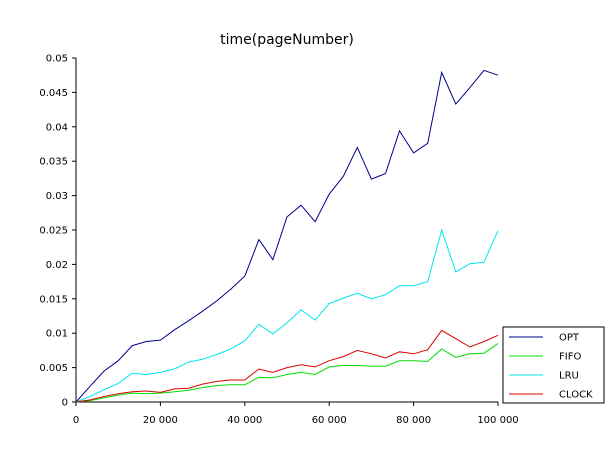 This screenshot has width=610, height=460. What do you see at coordinates (76, 420) in the screenshot?
I see `x-tick-label: 0` at bounding box center [76, 420].